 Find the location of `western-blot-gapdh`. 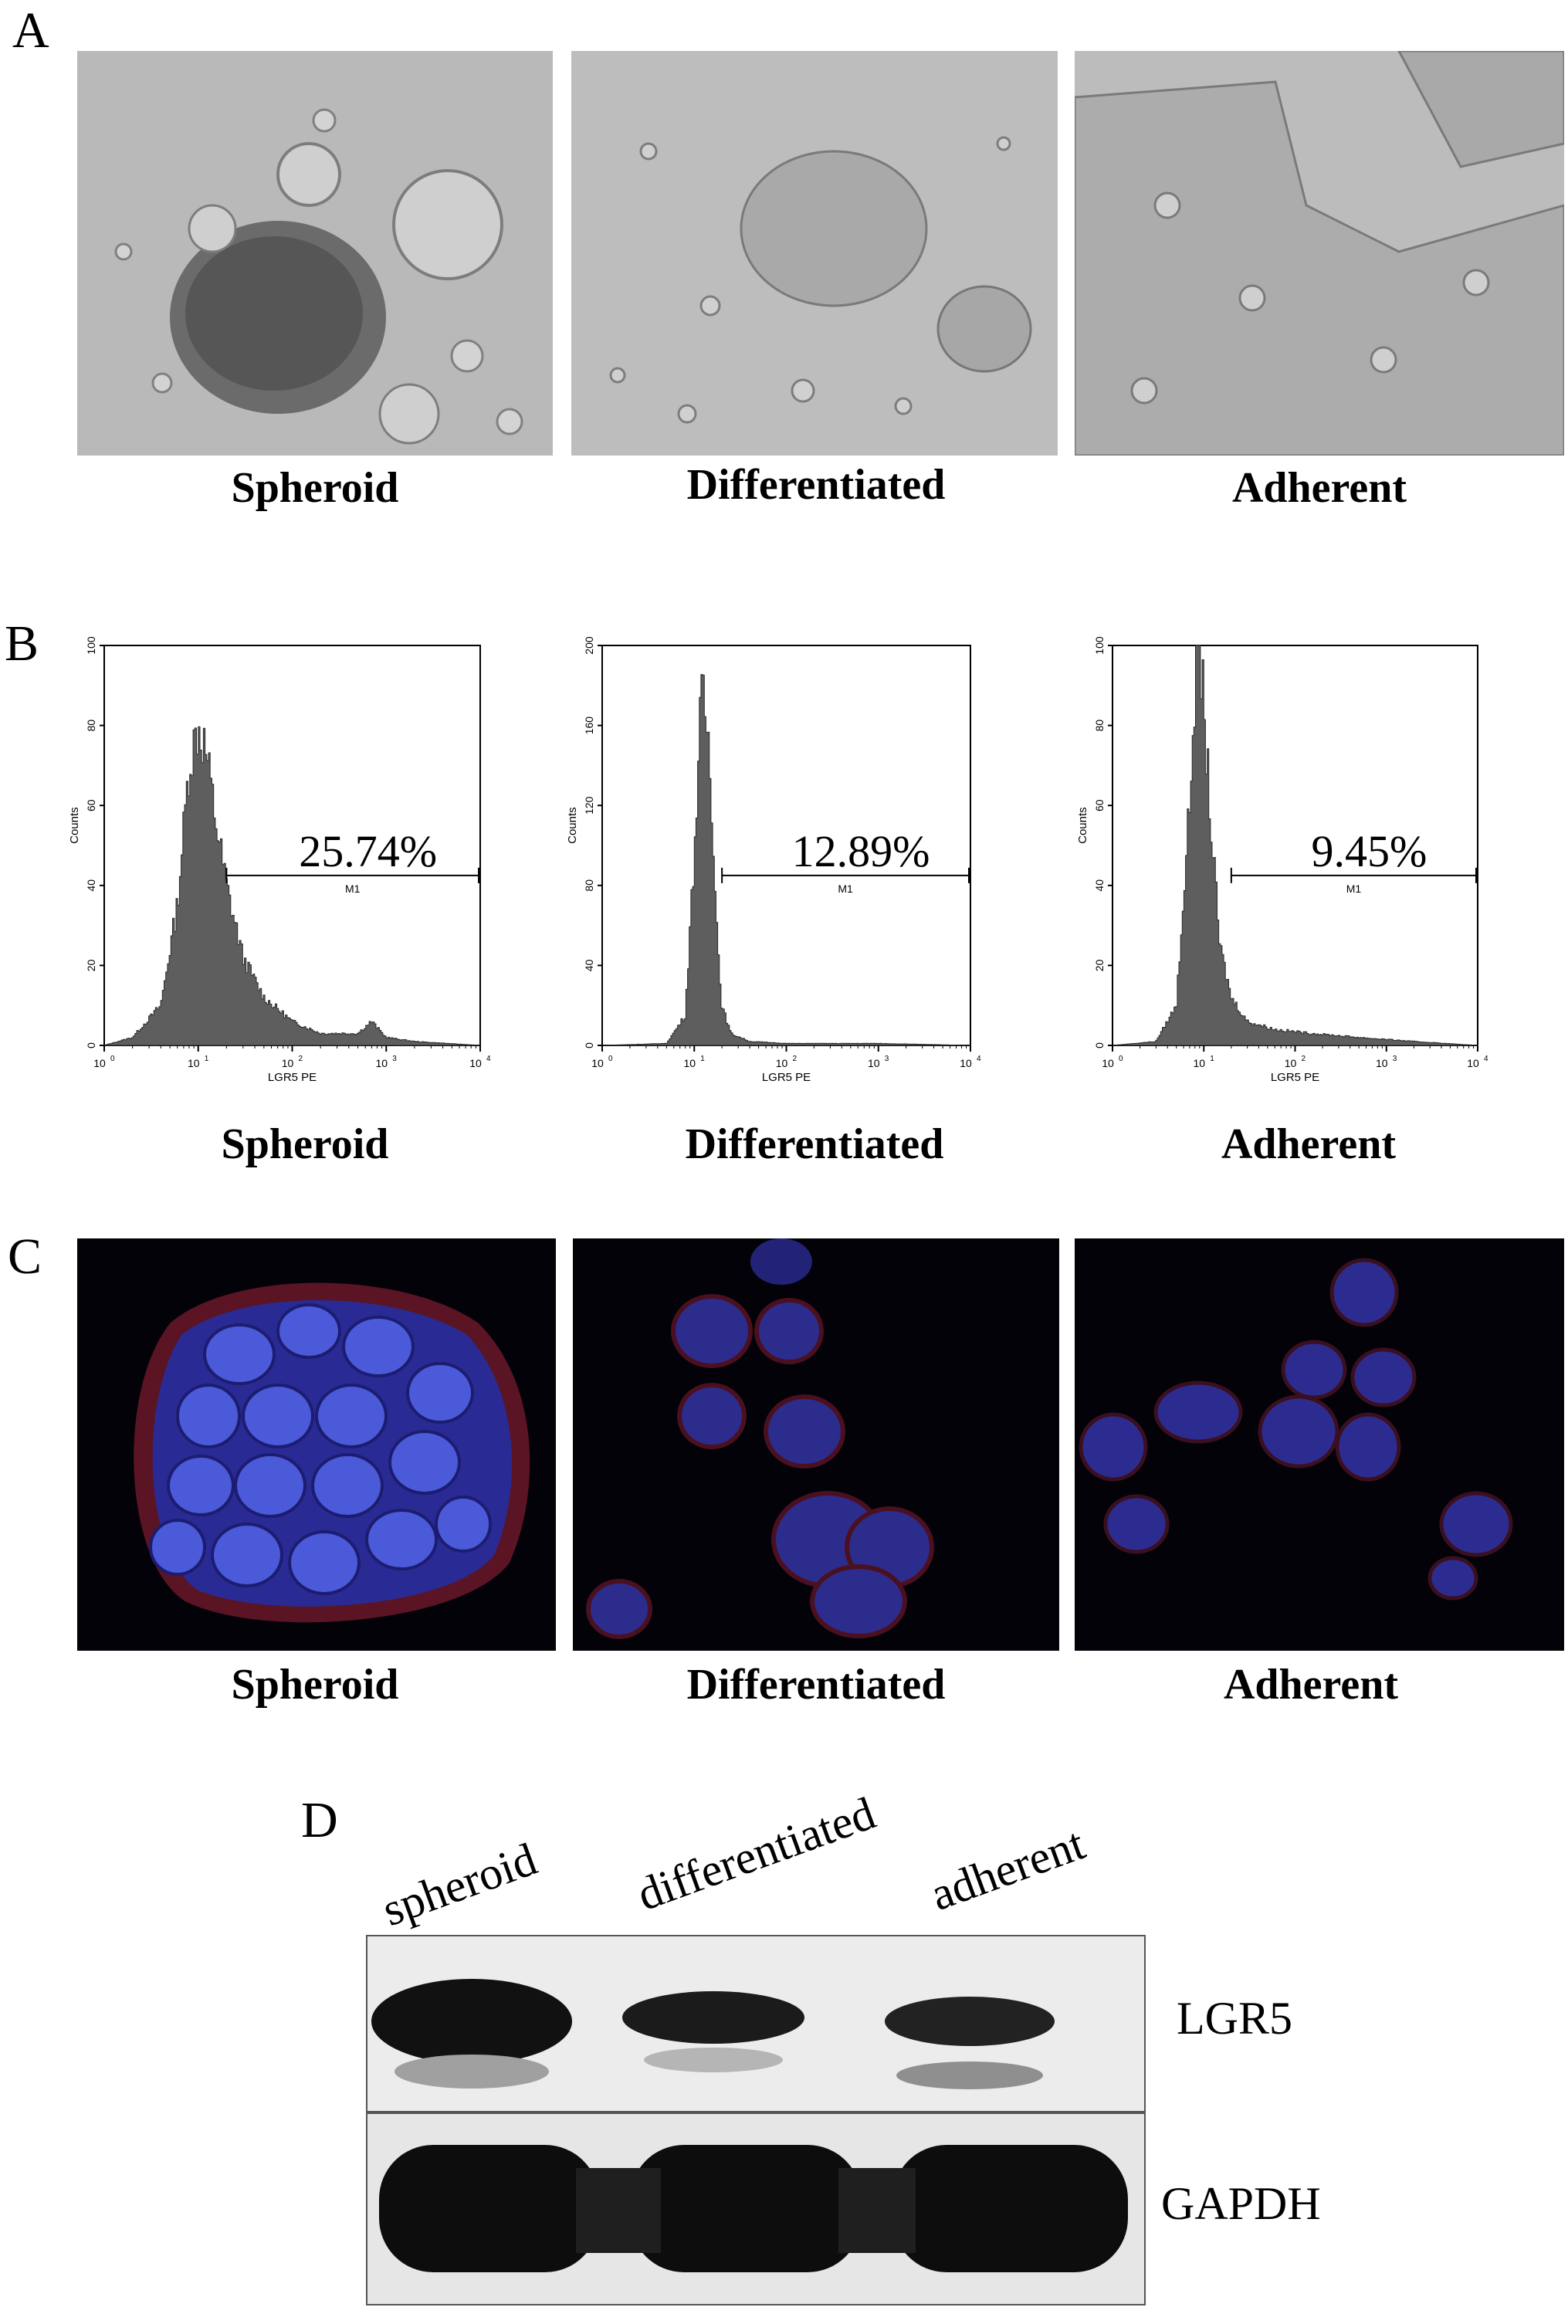

western-blot-gapdh is located at coordinates (756, 2208).